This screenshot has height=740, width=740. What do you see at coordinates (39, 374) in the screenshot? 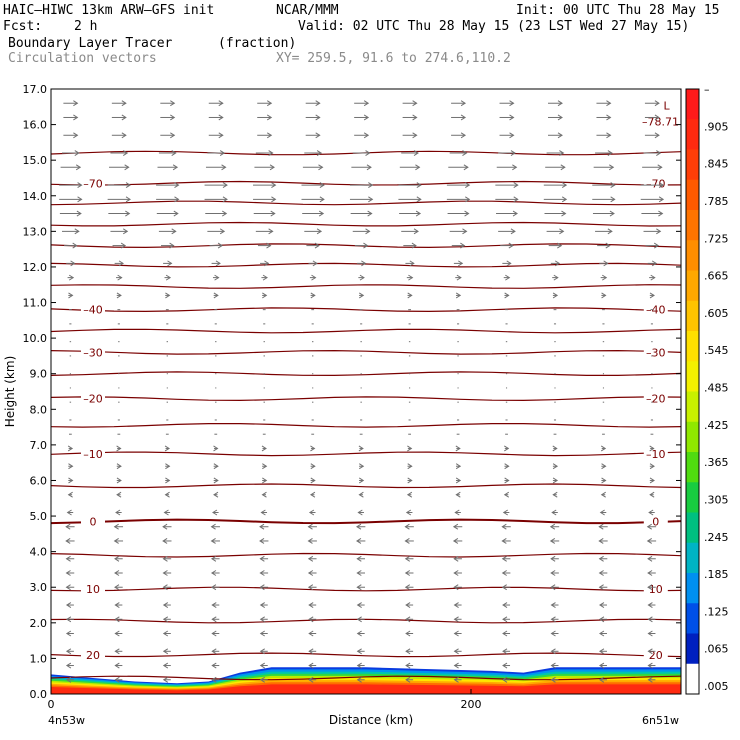
I see `y-tick-label: 9.0` at bounding box center [39, 374].